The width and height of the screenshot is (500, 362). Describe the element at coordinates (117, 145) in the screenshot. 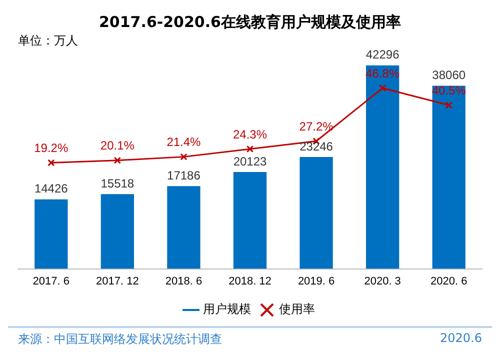

I see `data-label: 20.1%` at that location.